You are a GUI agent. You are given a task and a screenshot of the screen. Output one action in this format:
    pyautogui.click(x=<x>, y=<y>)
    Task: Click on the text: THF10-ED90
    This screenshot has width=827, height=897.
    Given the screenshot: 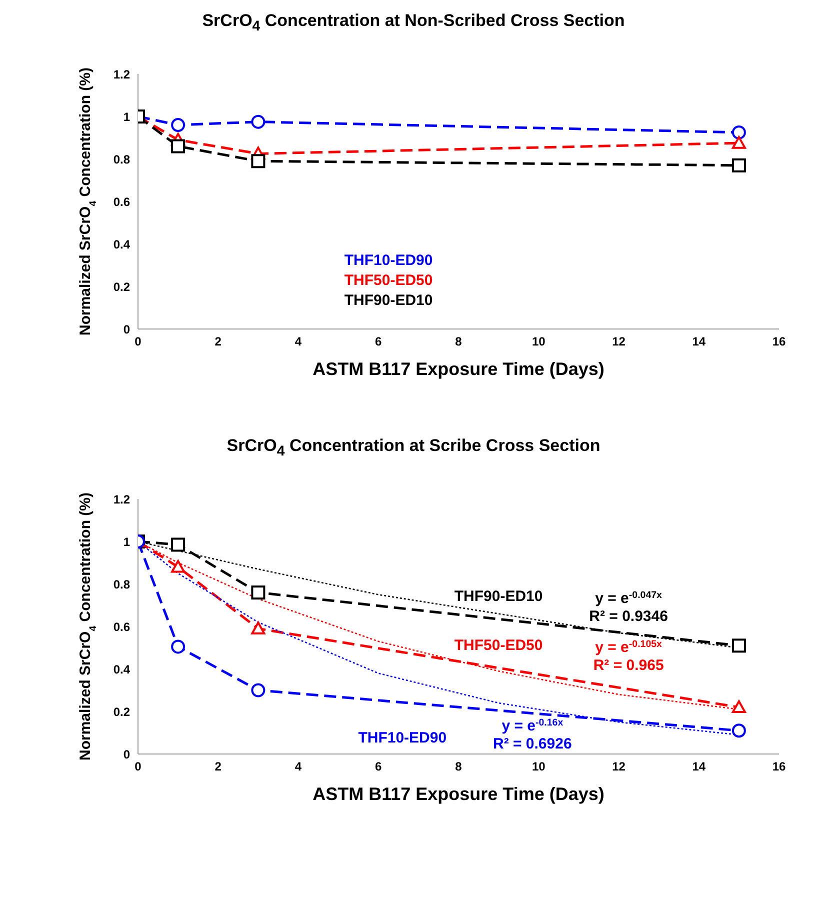 What is the action you would take?
    pyautogui.click(x=388, y=260)
    